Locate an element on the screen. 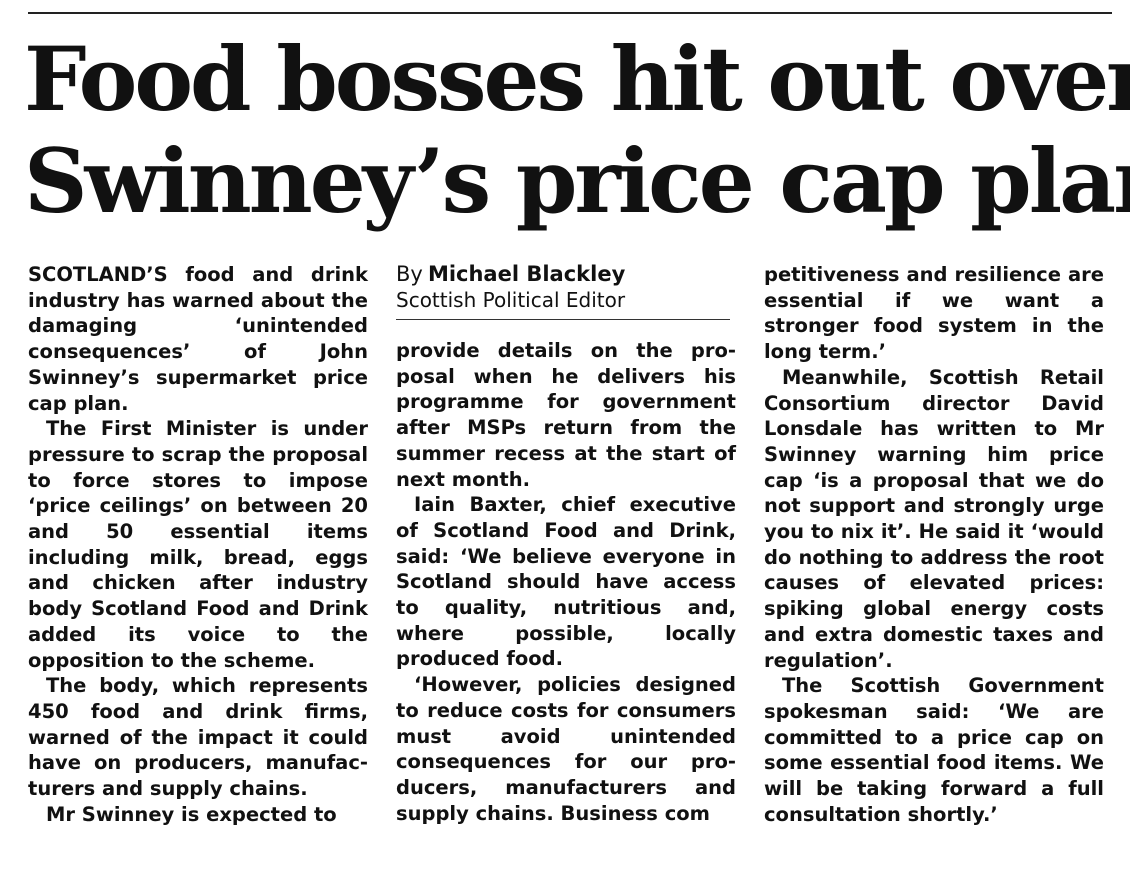 The width and height of the screenshot is (1130, 887). headline-line-2: Swinney’s price cap plan is located at coordinates (577, 181).